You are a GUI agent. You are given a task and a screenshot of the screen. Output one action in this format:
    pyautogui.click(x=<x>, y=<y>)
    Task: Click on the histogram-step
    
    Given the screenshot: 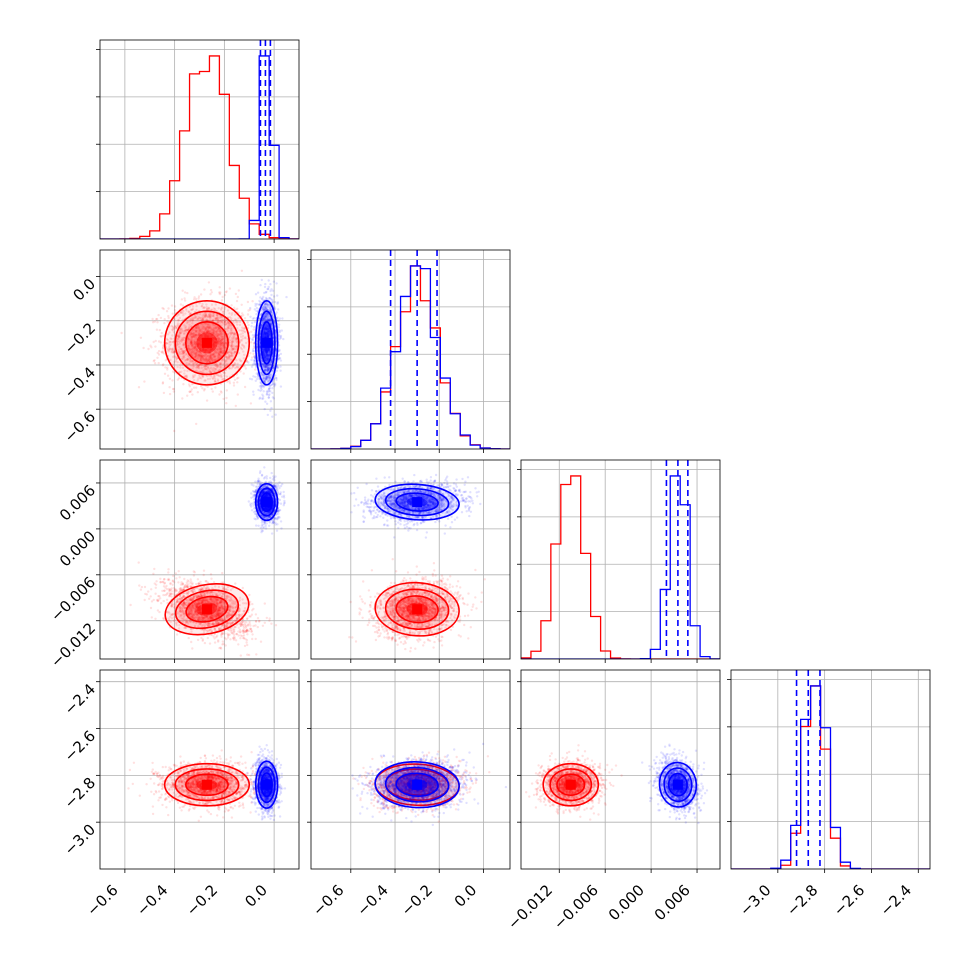 What is the action you would take?
    pyautogui.click(x=199, y=147)
    